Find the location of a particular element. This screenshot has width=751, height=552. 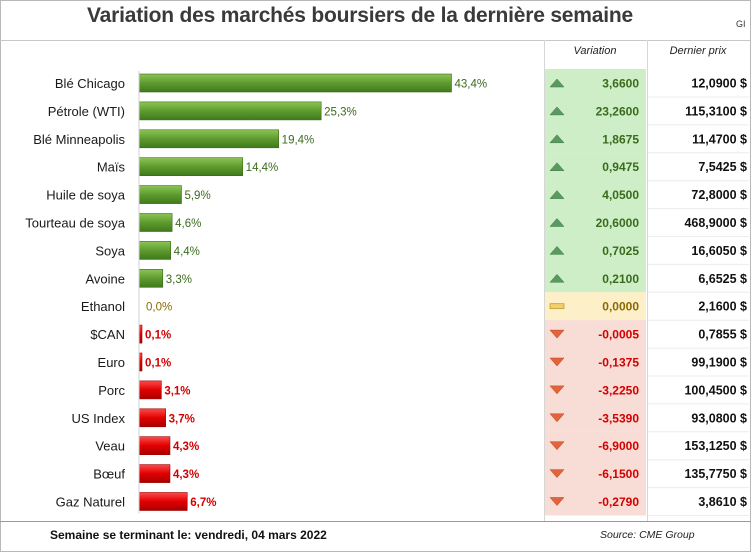

last-price-value: 3,8610 $ is located at coordinates (722, 502).